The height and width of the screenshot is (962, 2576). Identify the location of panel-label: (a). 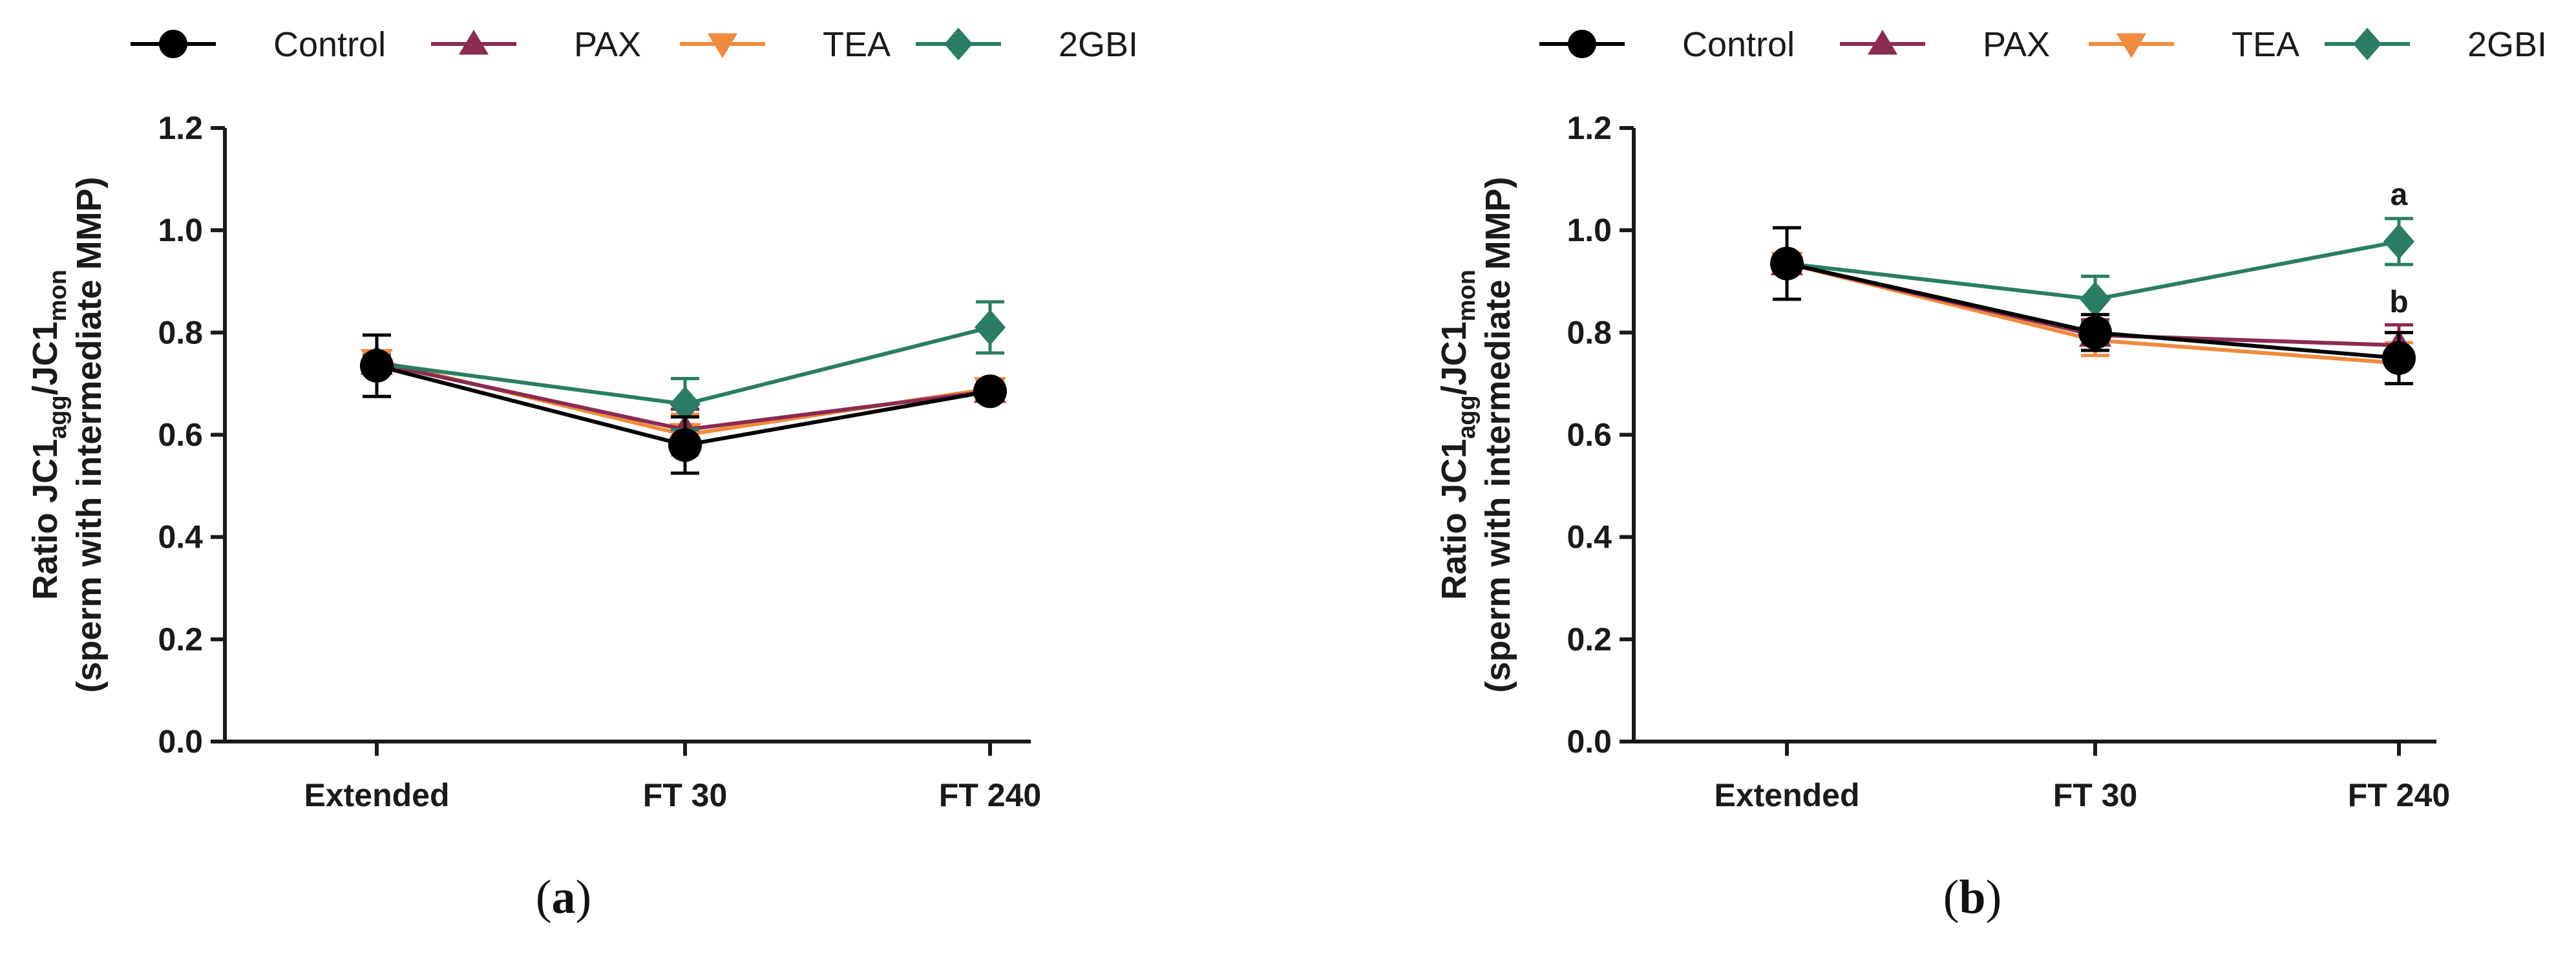
(563, 897).